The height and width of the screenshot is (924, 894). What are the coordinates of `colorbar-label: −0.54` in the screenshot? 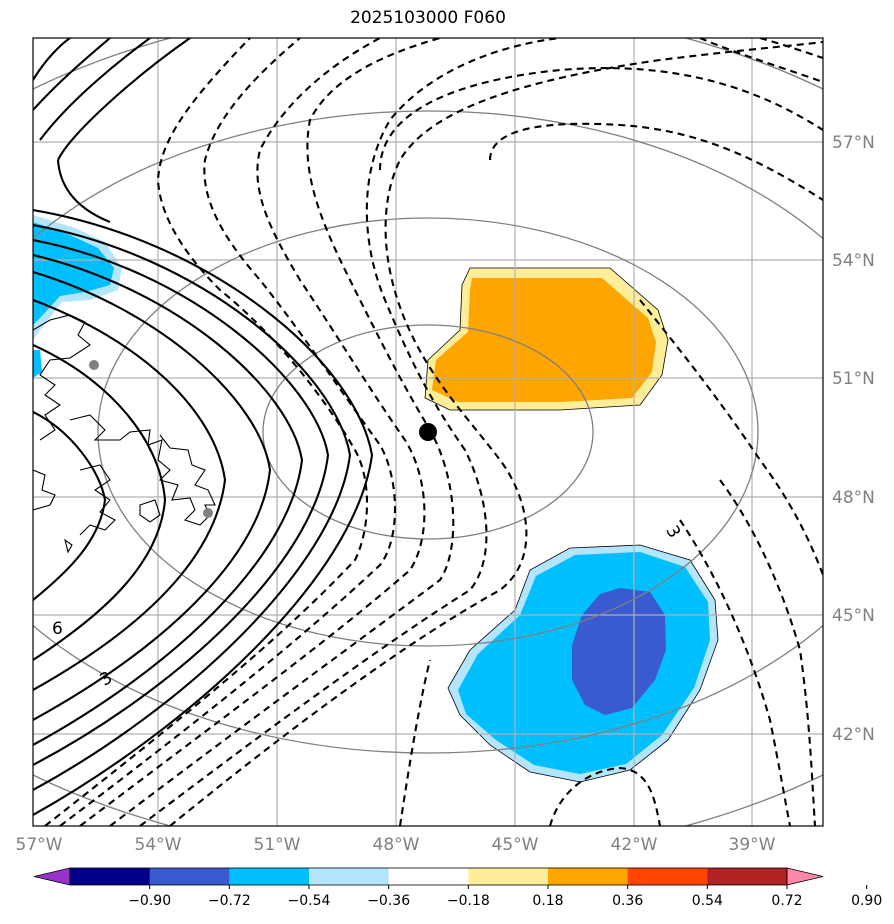 It's located at (309, 901).